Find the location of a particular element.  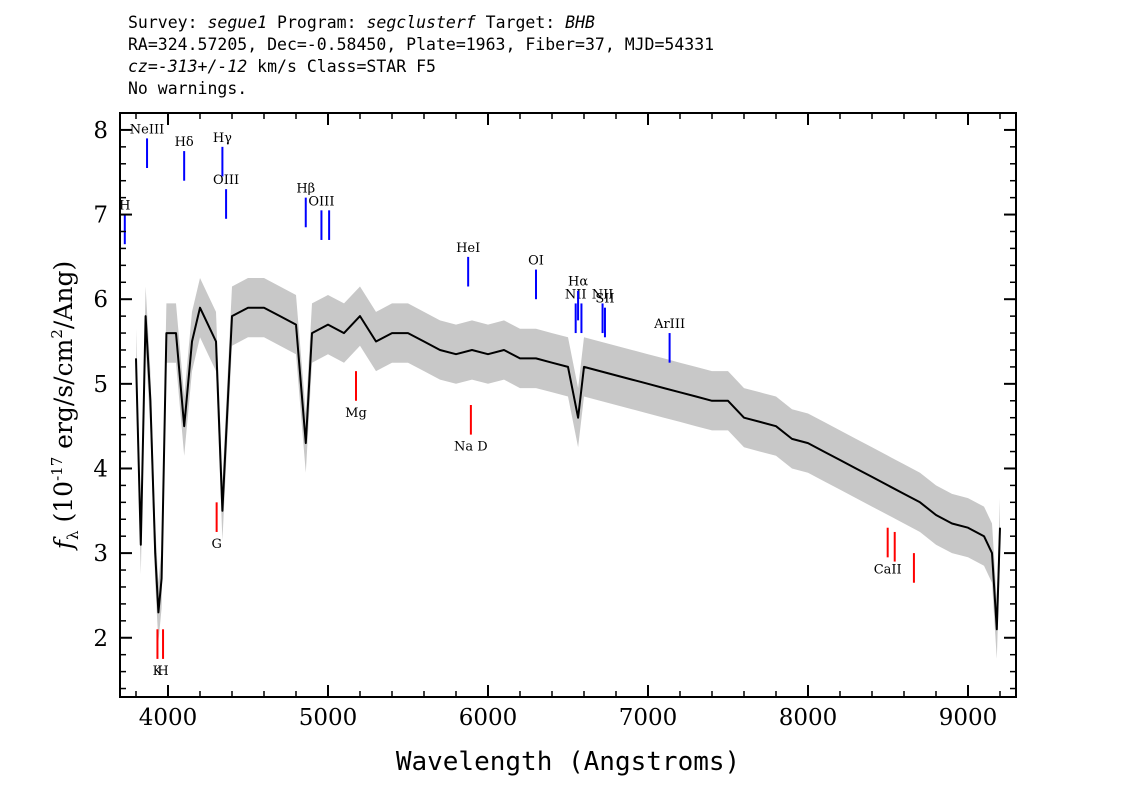

emission-line-label: Hβ is located at coordinates (305, 189).